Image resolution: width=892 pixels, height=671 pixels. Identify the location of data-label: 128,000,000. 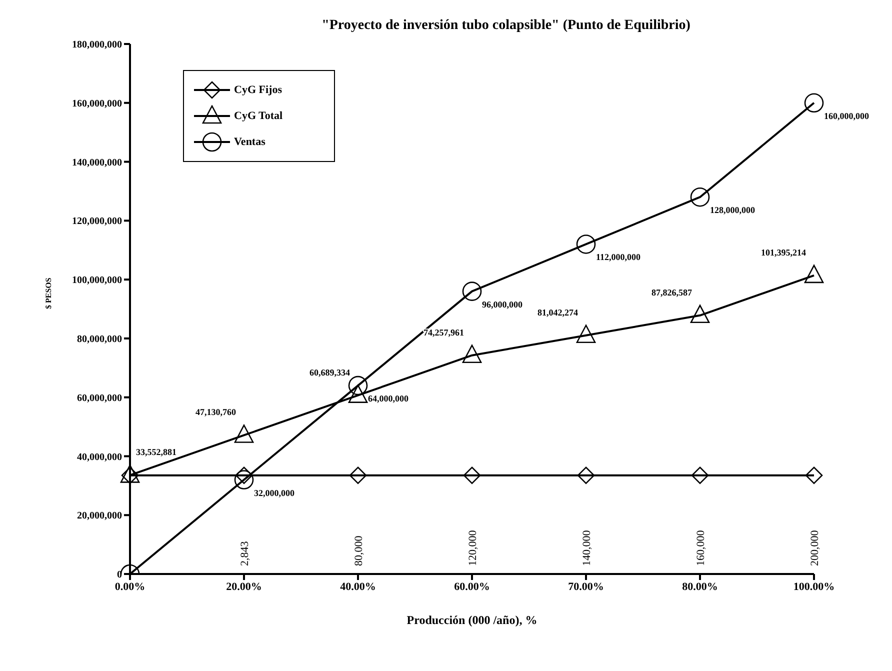
(733, 210).